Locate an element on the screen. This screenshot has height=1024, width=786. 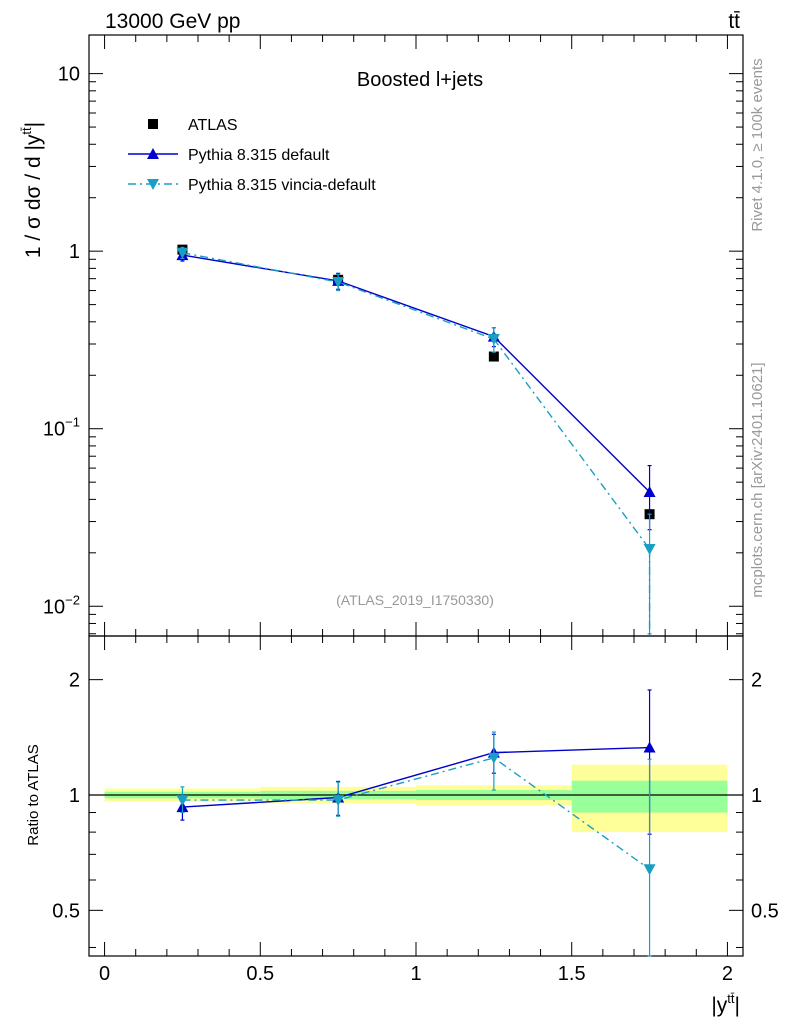
main-y-tick-label-exp: −1 is located at coordinates (72, 422).